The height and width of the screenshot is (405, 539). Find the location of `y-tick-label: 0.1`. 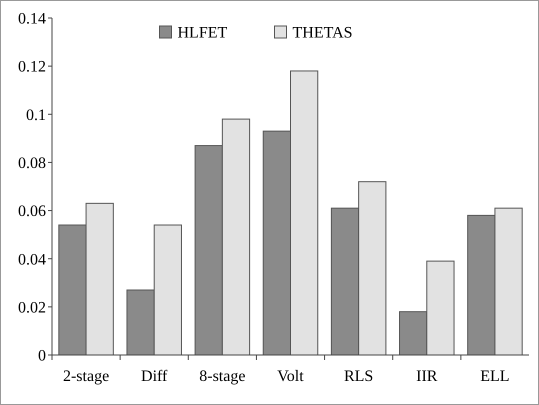

y-tick-label: 0.1 is located at coordinates (36, 115).